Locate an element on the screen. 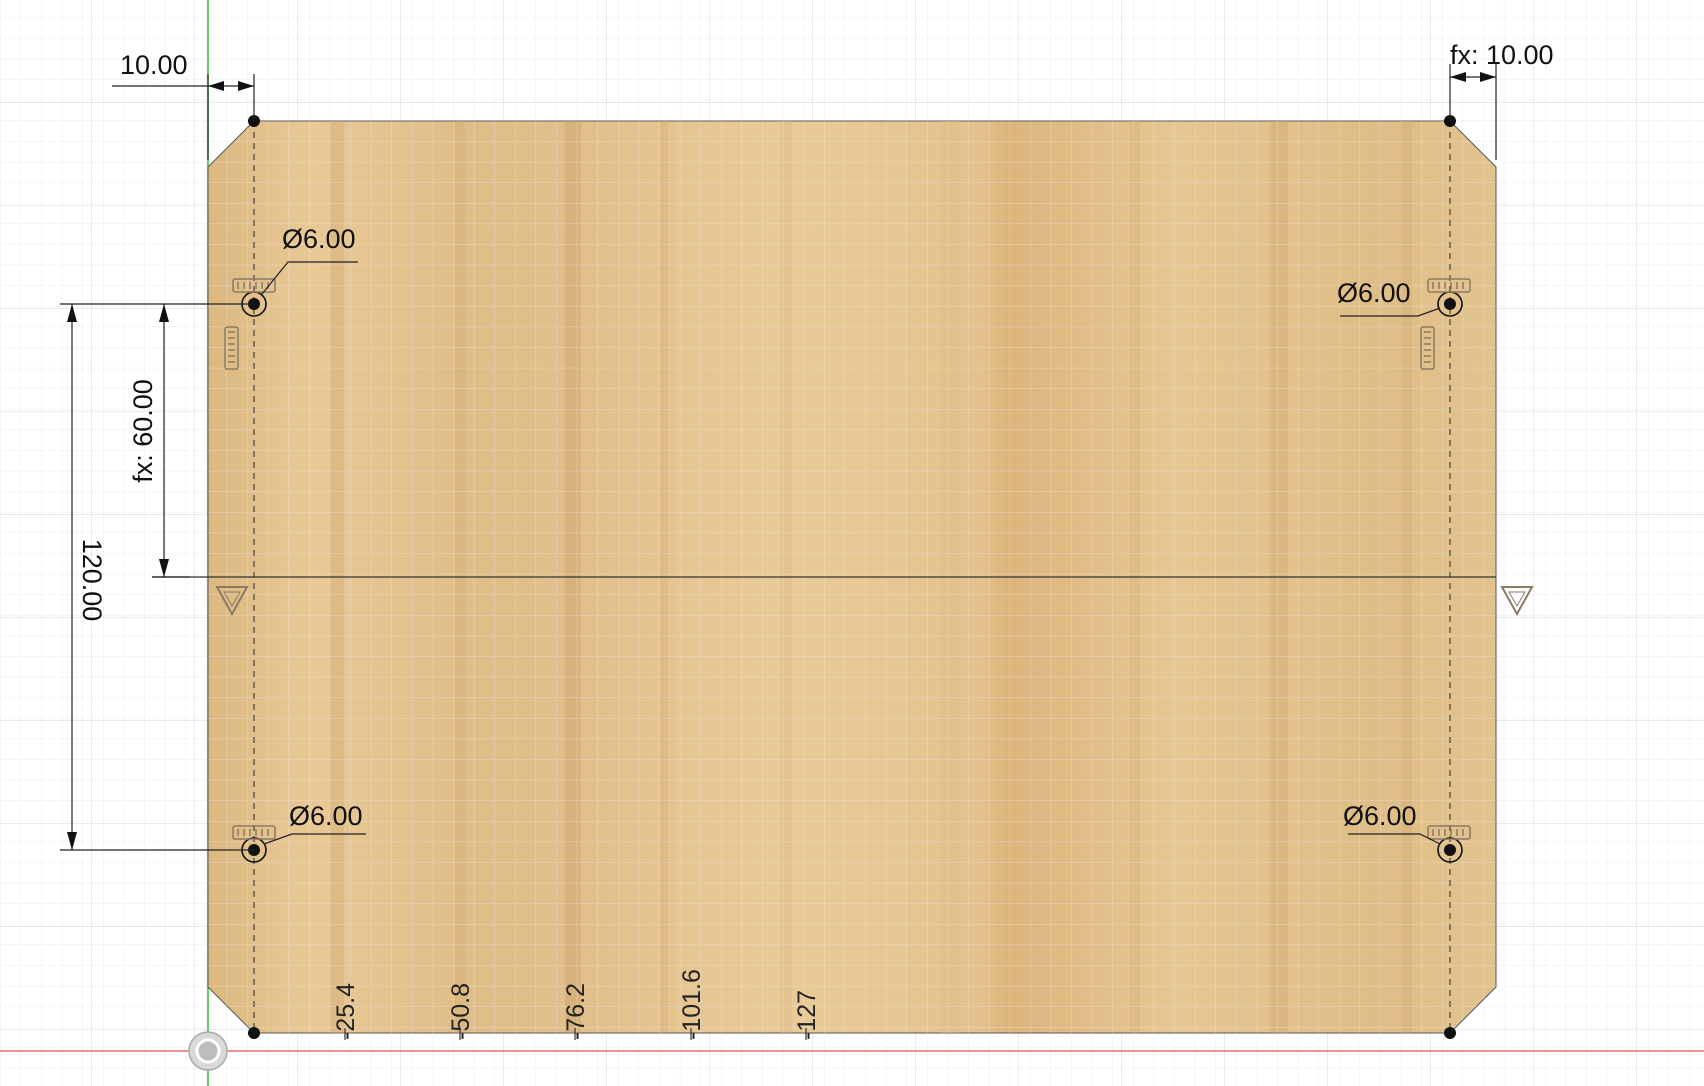  ruler-tick-label: -127 is located at coordinates (807, 1015).